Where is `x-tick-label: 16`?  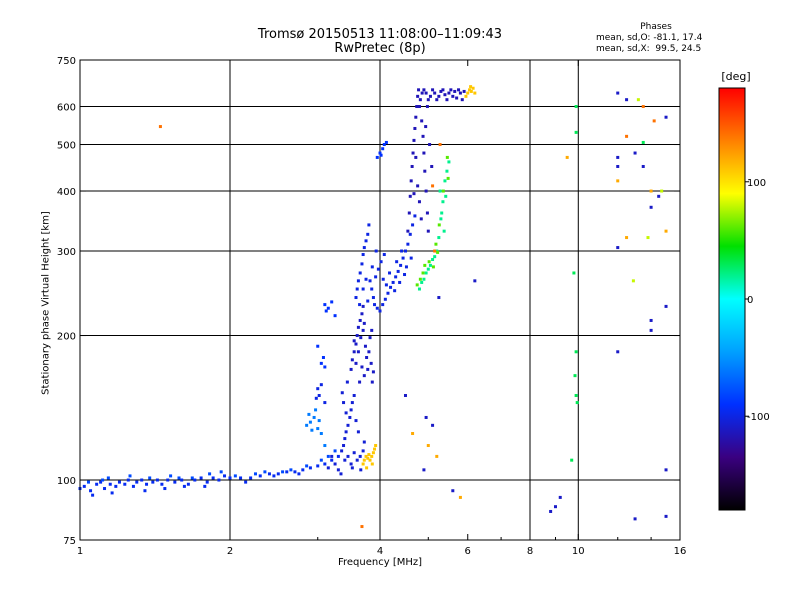
x-tick-label: 16 is located at coordinates (680, 551).